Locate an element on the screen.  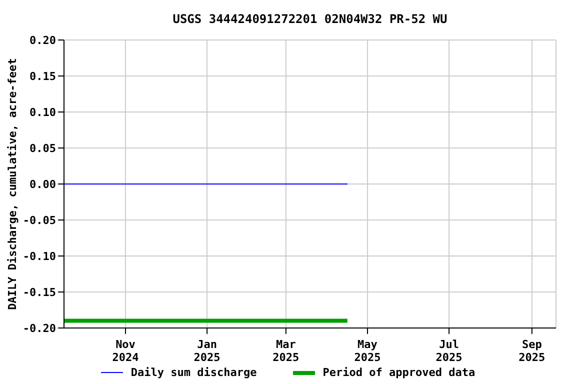
y-tick-label: 0.15 is located at coordinates (43, 76).